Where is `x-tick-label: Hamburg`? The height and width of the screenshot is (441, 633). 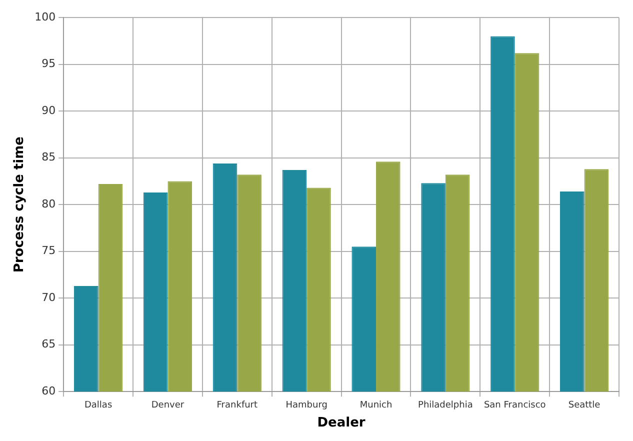 x-tick-label: Hamburg is located at coordinates (307, 405).